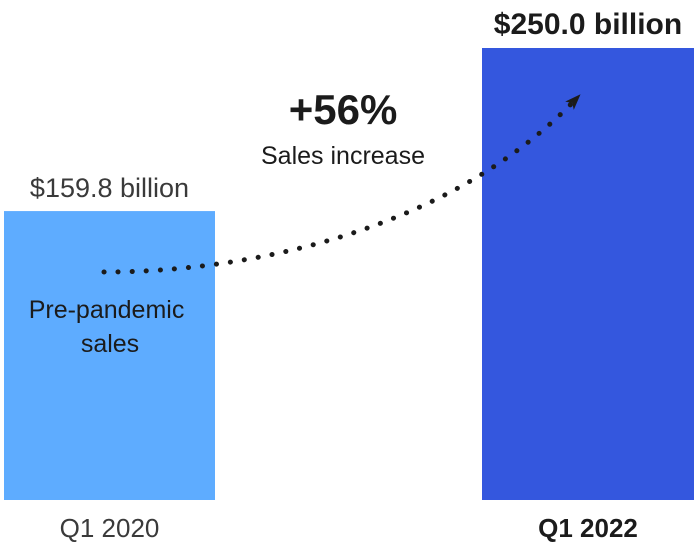 The height and width of the screenshot is (550, 700). What do you see at coordinates (109, 188) in the screenshot?
I see `value-label-q1-2020: $159.8 billion` at bounding box center [109, 188].